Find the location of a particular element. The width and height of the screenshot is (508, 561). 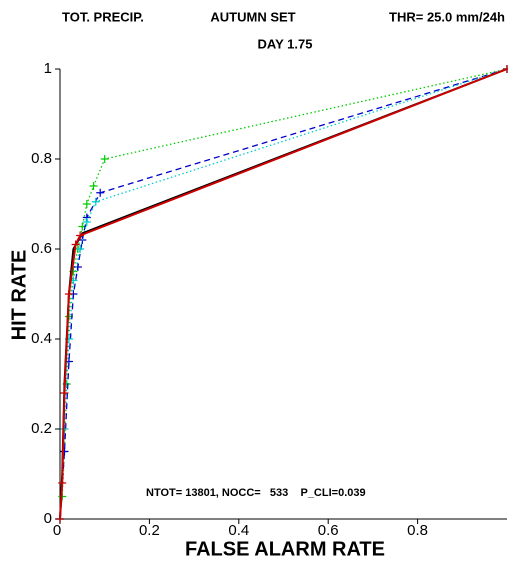

x-tick-label: 0.2 is located at coordinates (149, 530).